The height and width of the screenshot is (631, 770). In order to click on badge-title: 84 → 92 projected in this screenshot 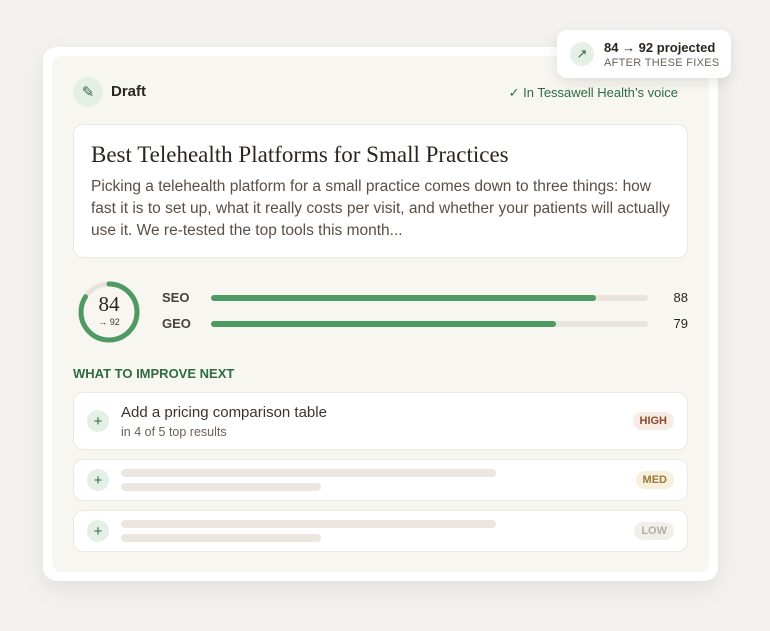, I will do `click(660, 47)`.